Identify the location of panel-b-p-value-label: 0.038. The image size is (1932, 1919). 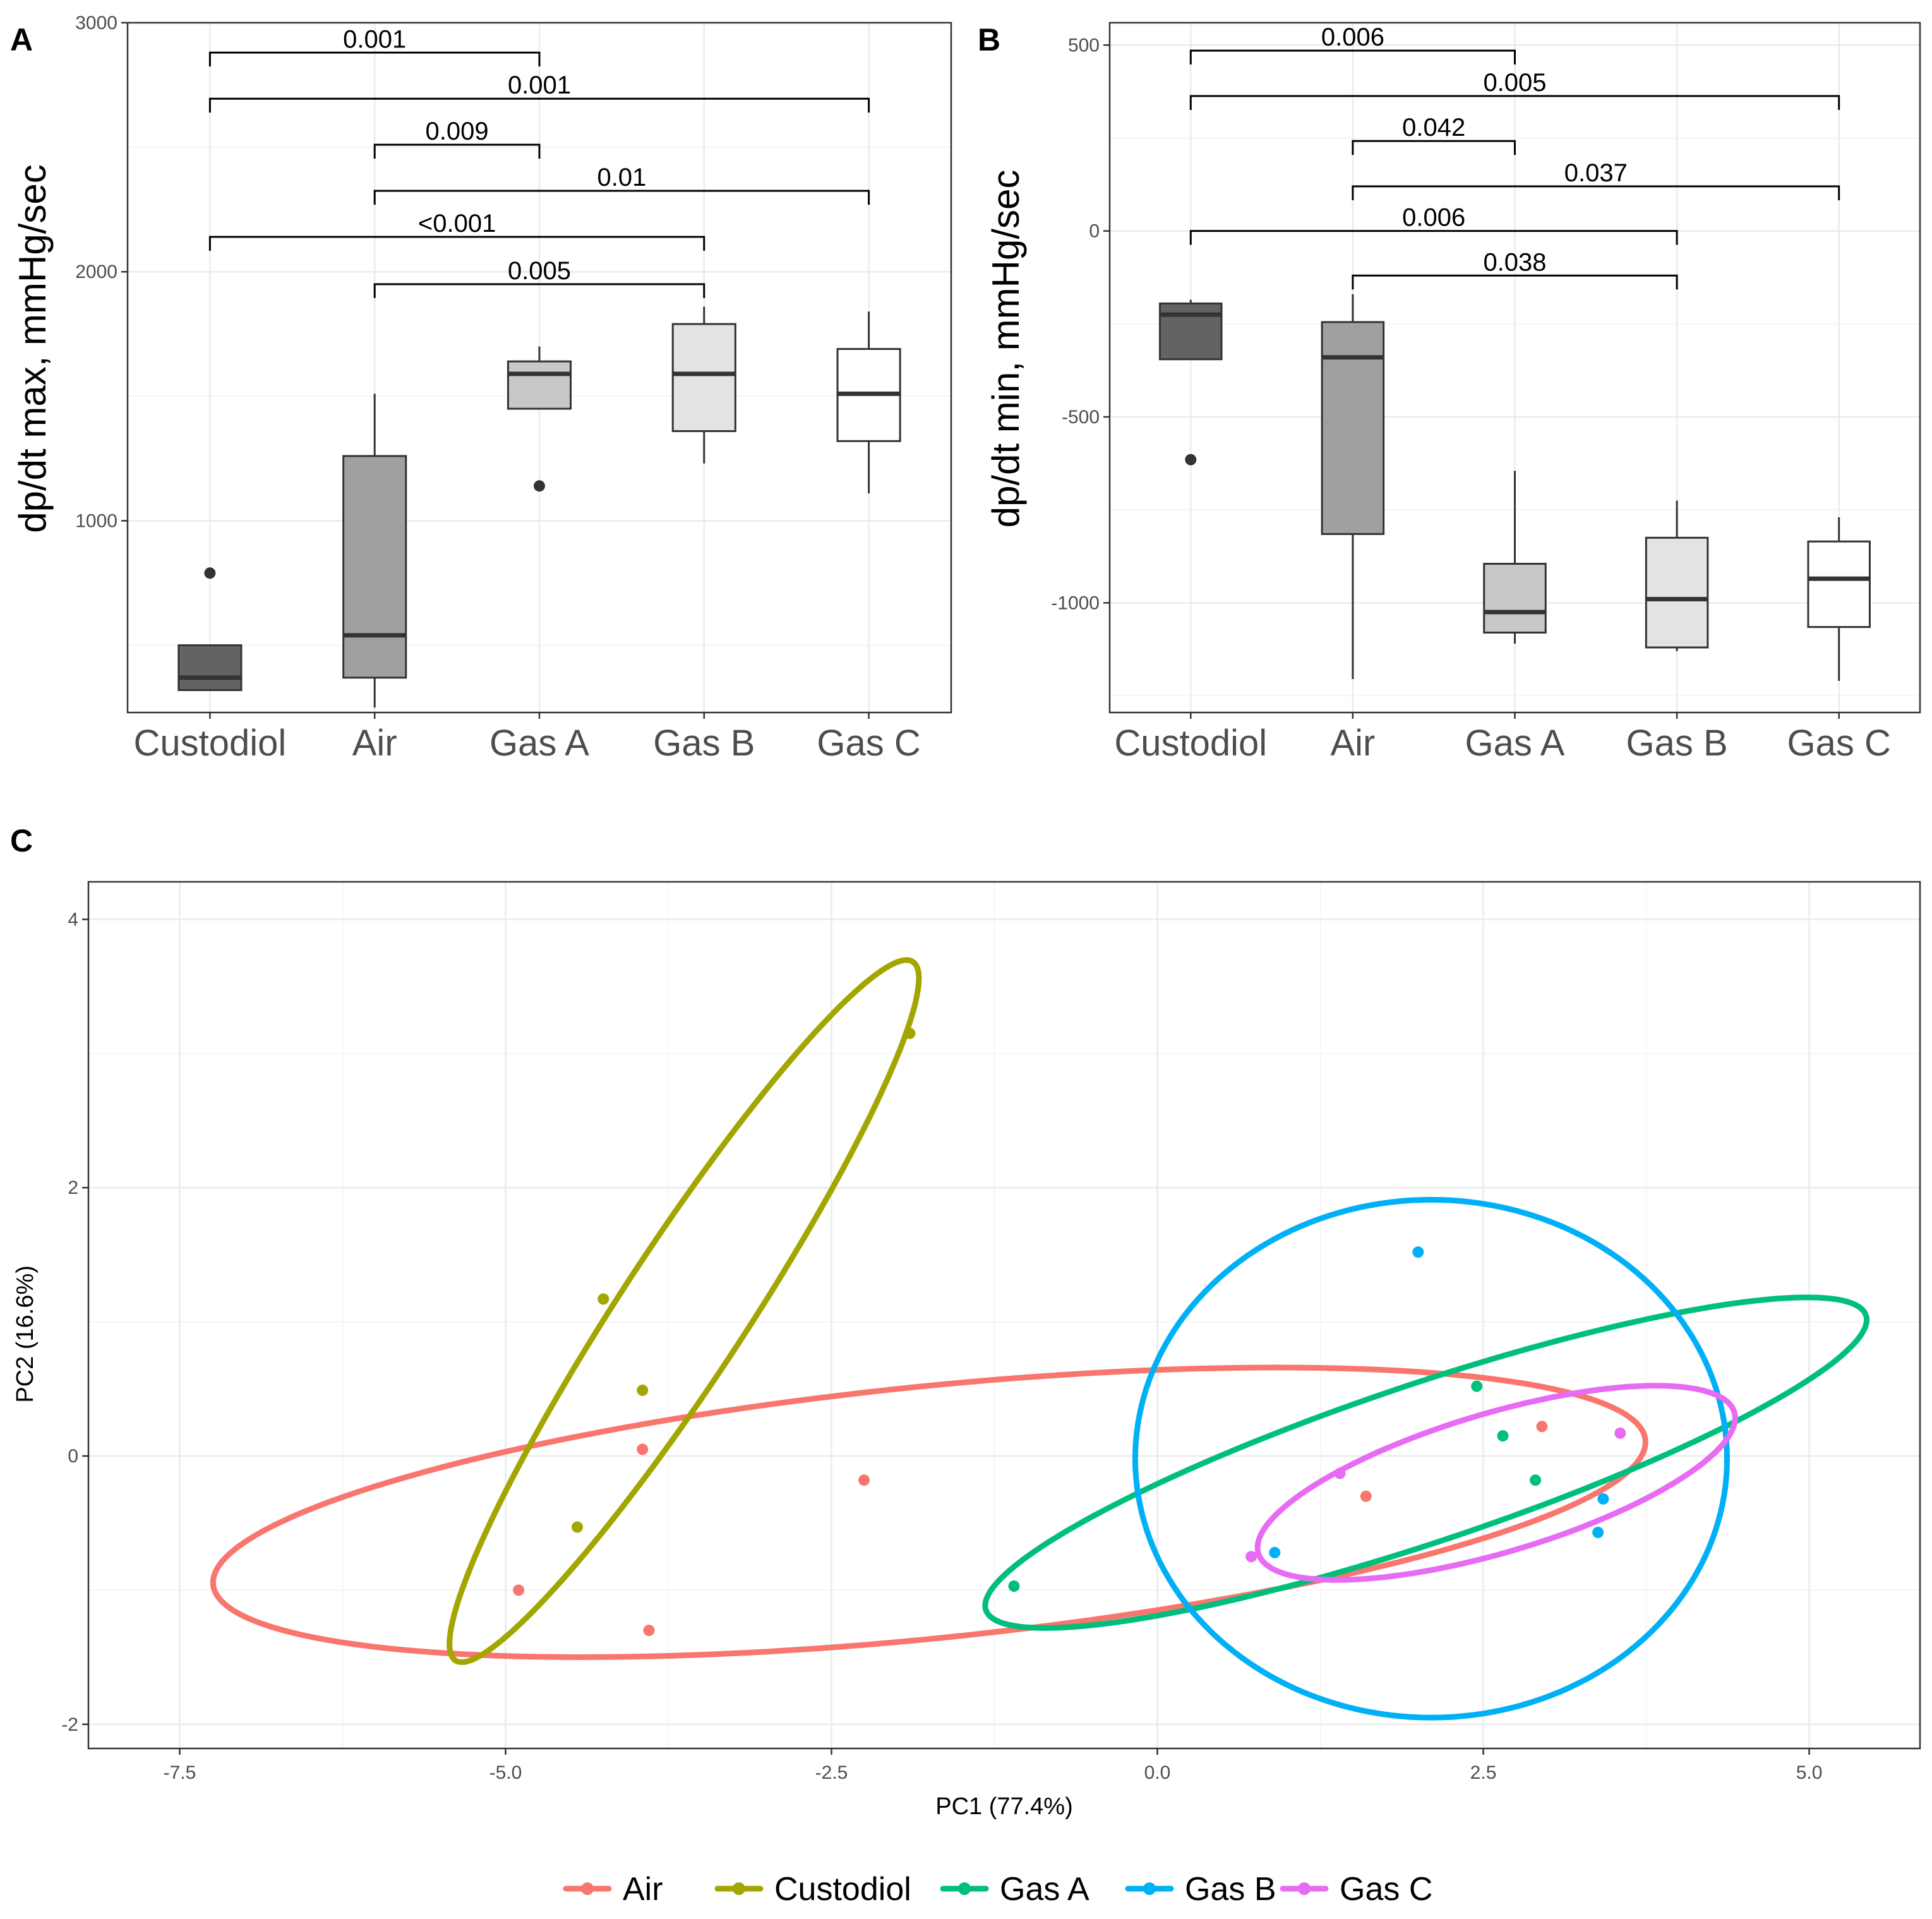
(1514, 262).